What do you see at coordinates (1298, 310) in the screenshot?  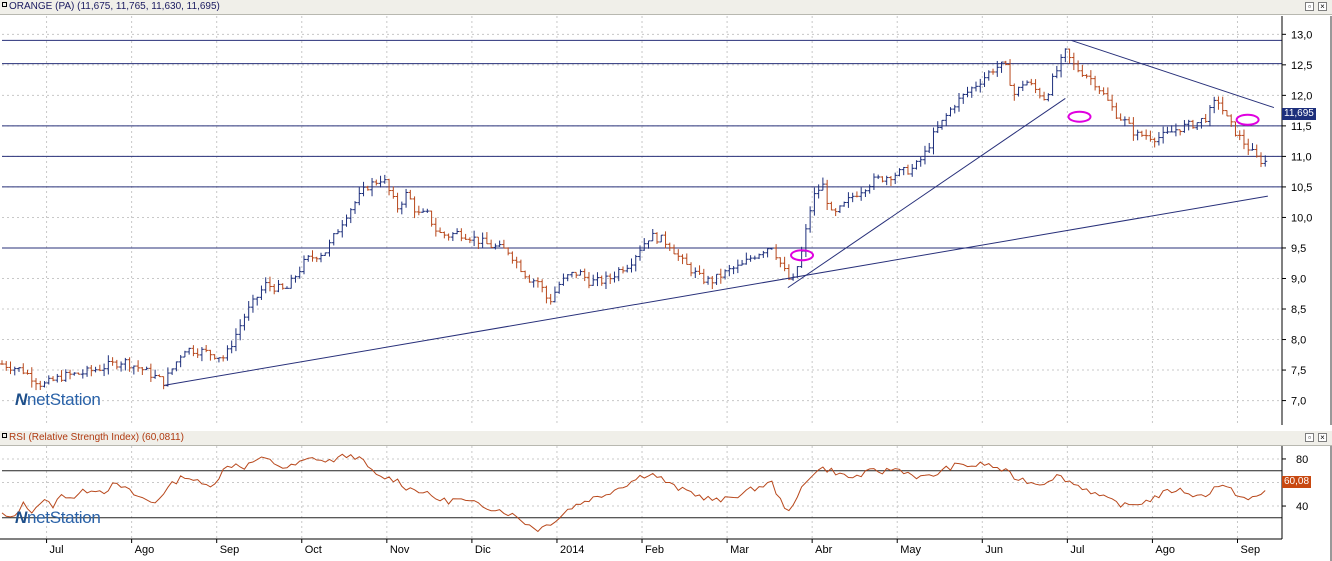 I see `price-y-tick-label: 8,5` at bounding box center [1298, 310].